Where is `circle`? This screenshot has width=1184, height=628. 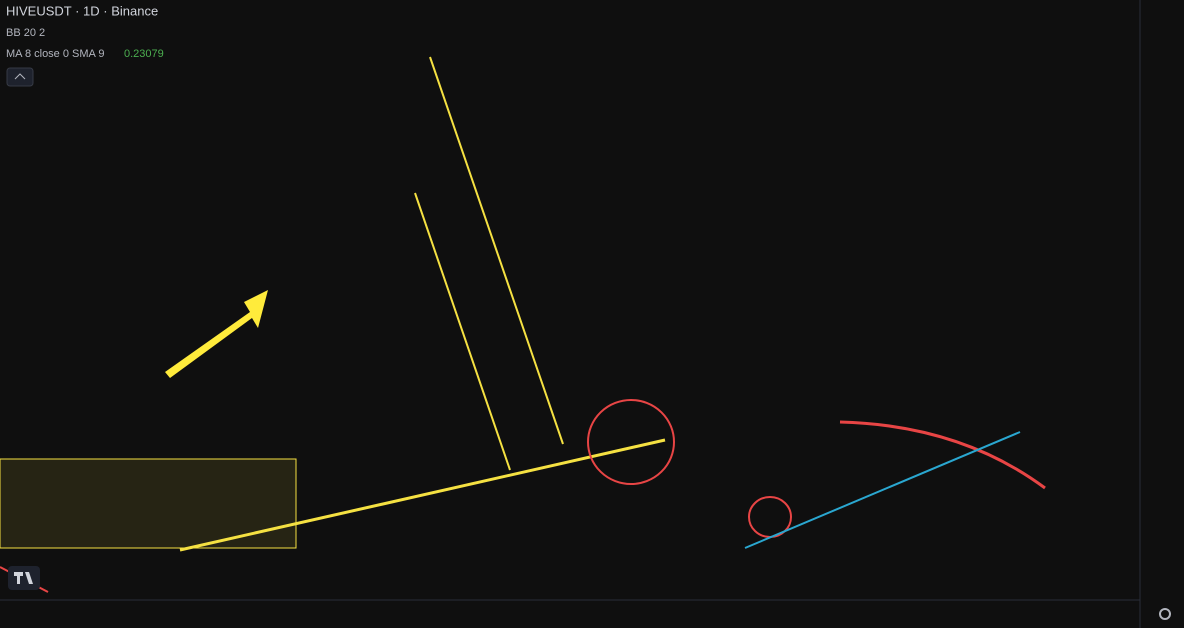
circle is located at coordinates (631, 442).